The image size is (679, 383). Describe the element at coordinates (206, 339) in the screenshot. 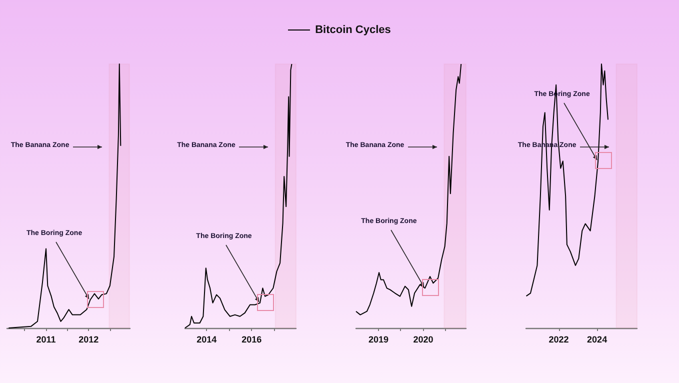

I see `x-tick-label: 2014` at that location.